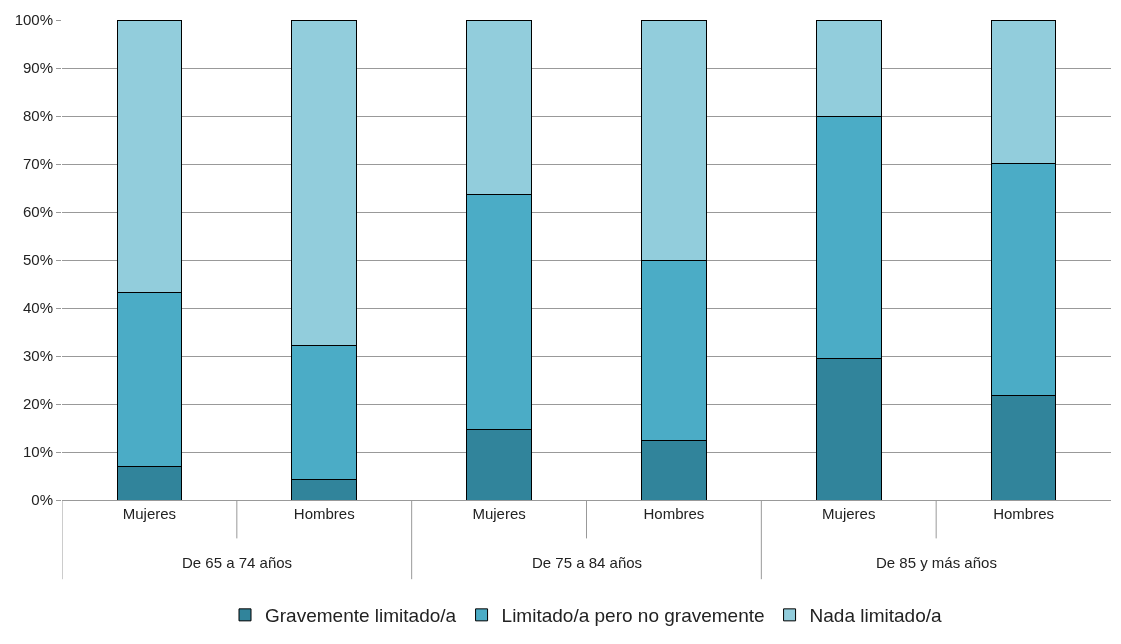 The width and height of the screenshot is (1121, 644). Describe the element at coordinates (37, 68) in the screenshot. I see `y-tick-label: 90%` at that location.